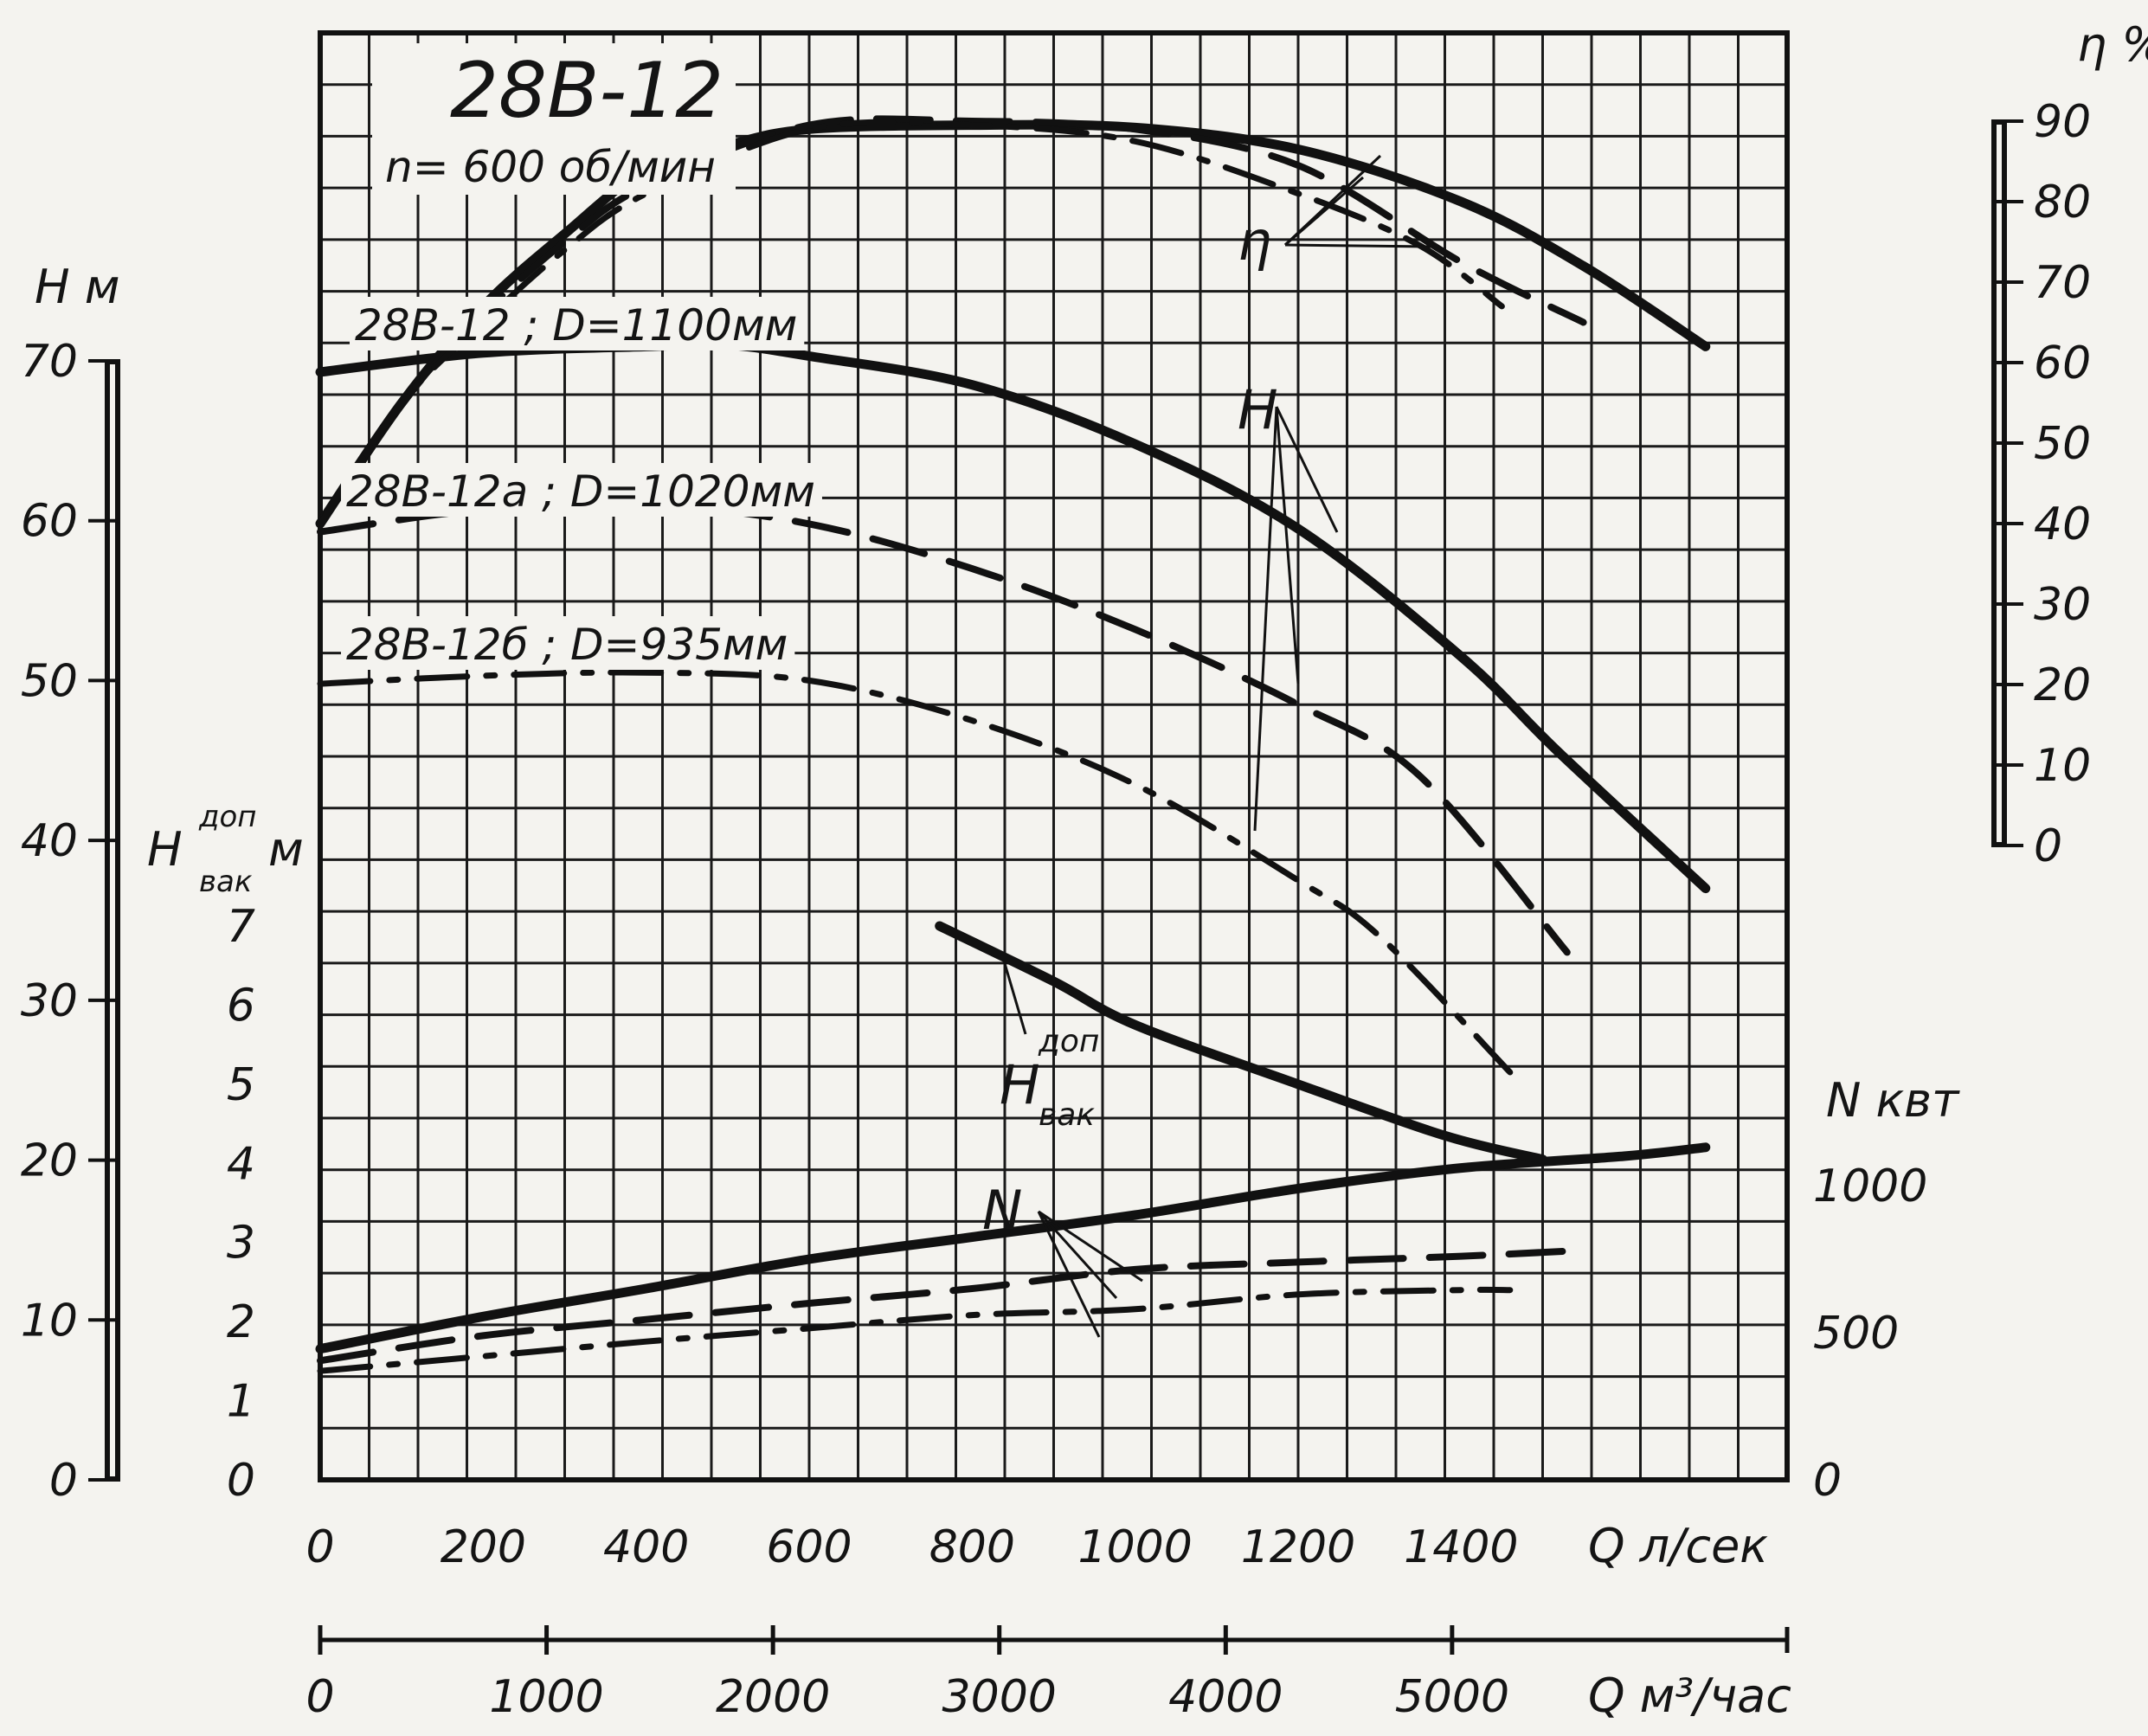 The height and width of the screenshot is (1736, 2148). What do you see at coordinates (241, 1085) in the screenshot?
I see `axis-tick-label: 5` at bounding box center [241, 1085].